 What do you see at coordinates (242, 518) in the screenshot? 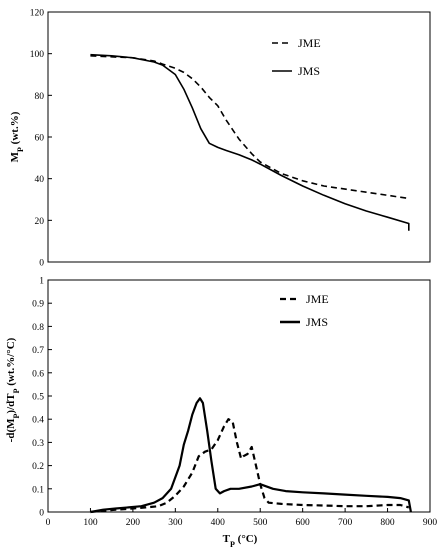
I see `x-axis-ticks-bottom: 0 100 200 300 400 500 600 700 800 900` at bounding box center [242, 518].